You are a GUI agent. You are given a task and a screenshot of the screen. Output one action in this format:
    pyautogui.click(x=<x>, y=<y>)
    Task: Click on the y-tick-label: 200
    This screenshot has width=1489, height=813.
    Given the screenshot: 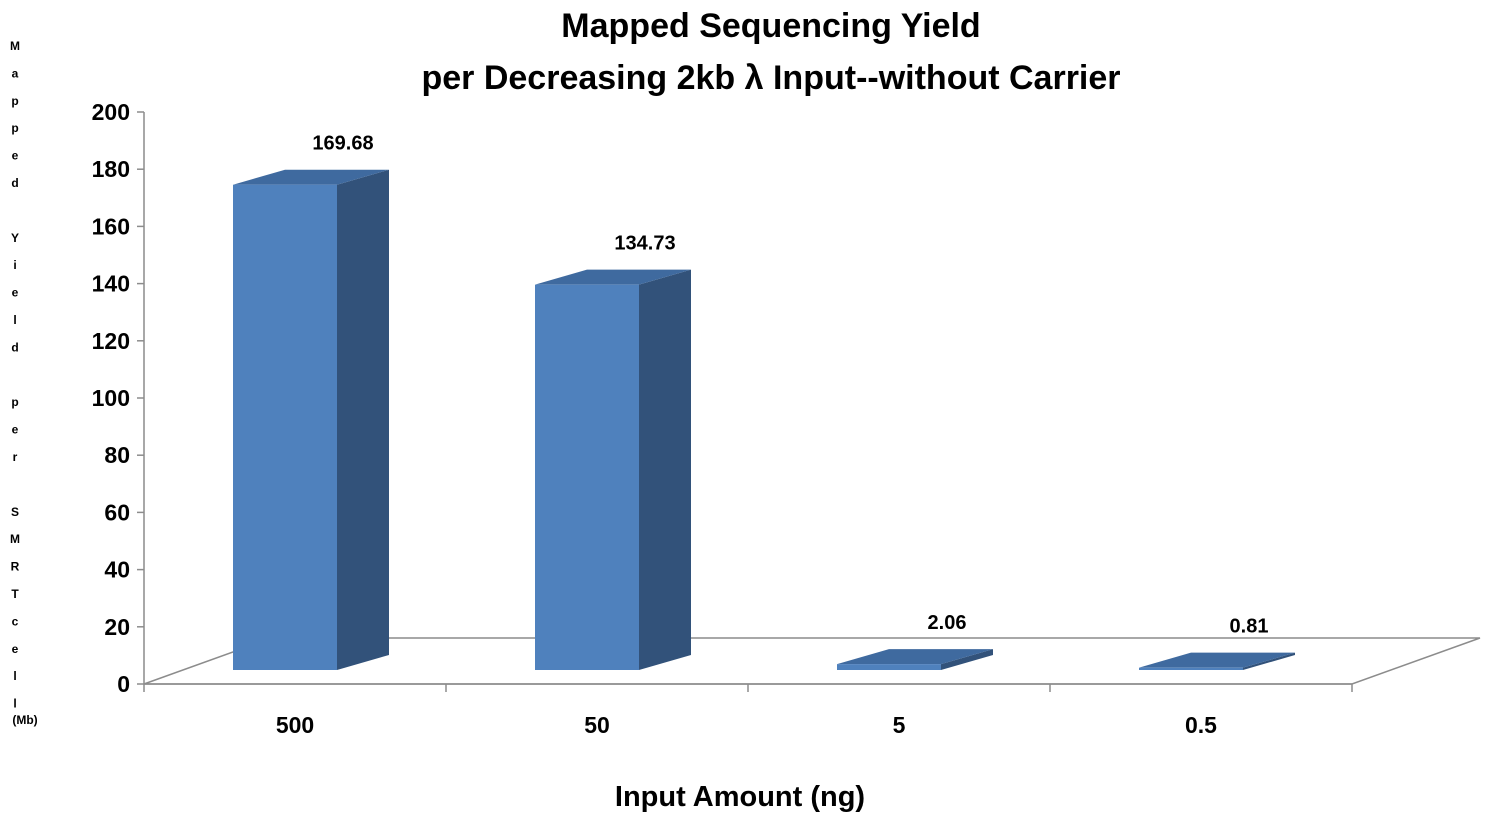 What is the action you would take?
    pyautogui.click(x=111, y=112)
    